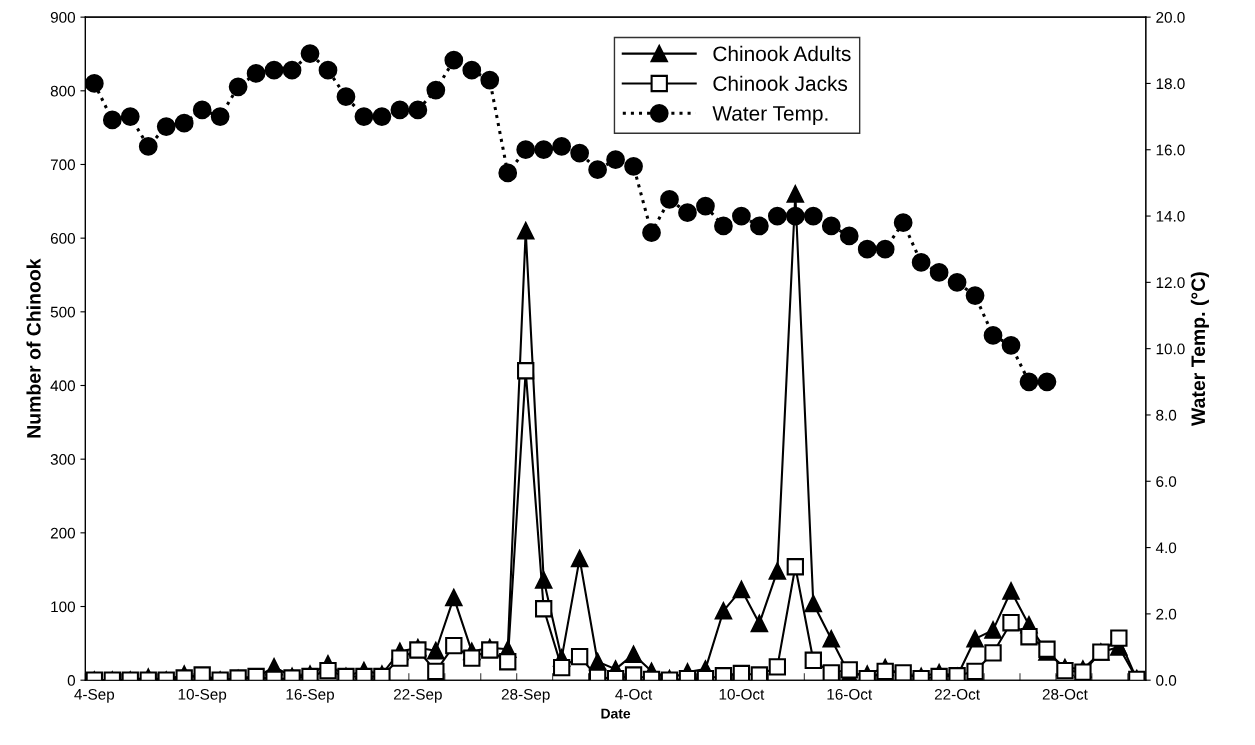 The image size is (1255, 745). What do you see at coordinates (780, 83) in the screenshot?
I see `legend-label: Chinook Jacks` at bounding box center [780, 83].